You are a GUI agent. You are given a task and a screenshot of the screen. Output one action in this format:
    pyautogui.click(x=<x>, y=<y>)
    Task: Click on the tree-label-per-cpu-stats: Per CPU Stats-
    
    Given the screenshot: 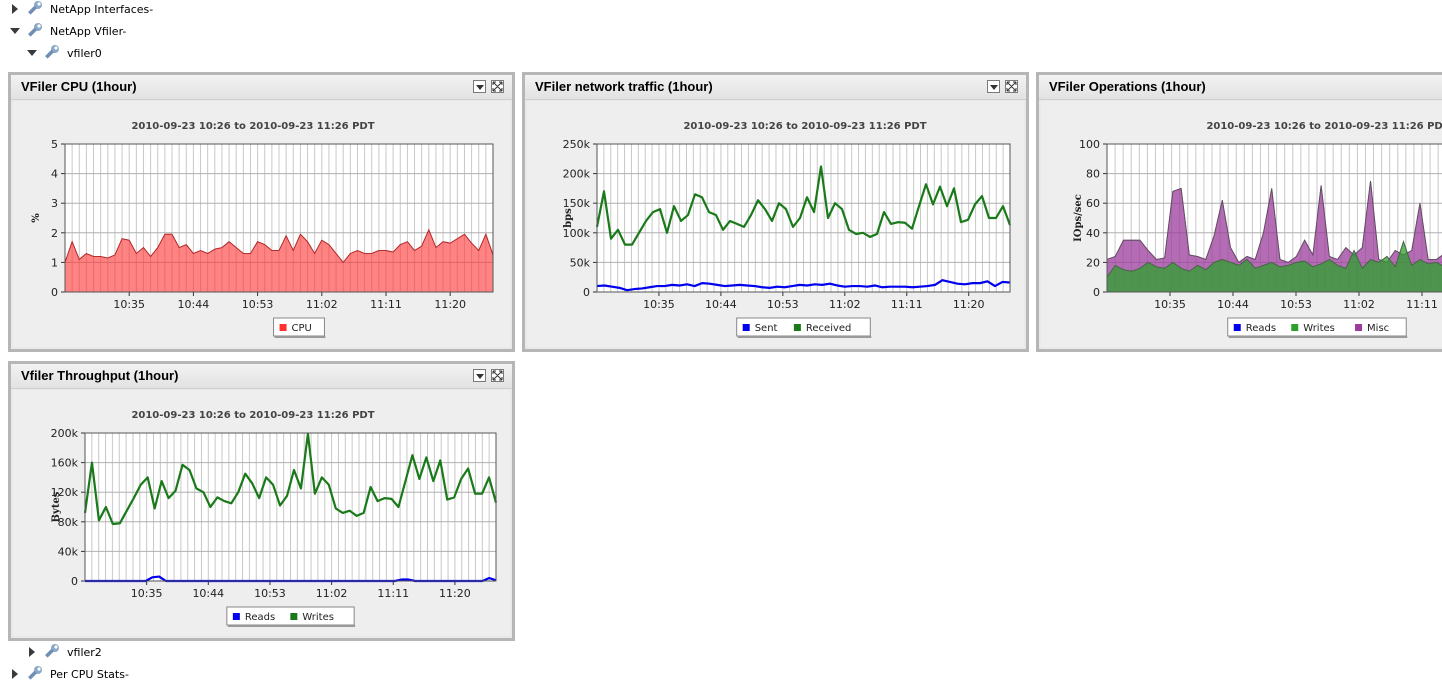 What is the action you would take?
    pyautogui.click(x=89, y=674)
    